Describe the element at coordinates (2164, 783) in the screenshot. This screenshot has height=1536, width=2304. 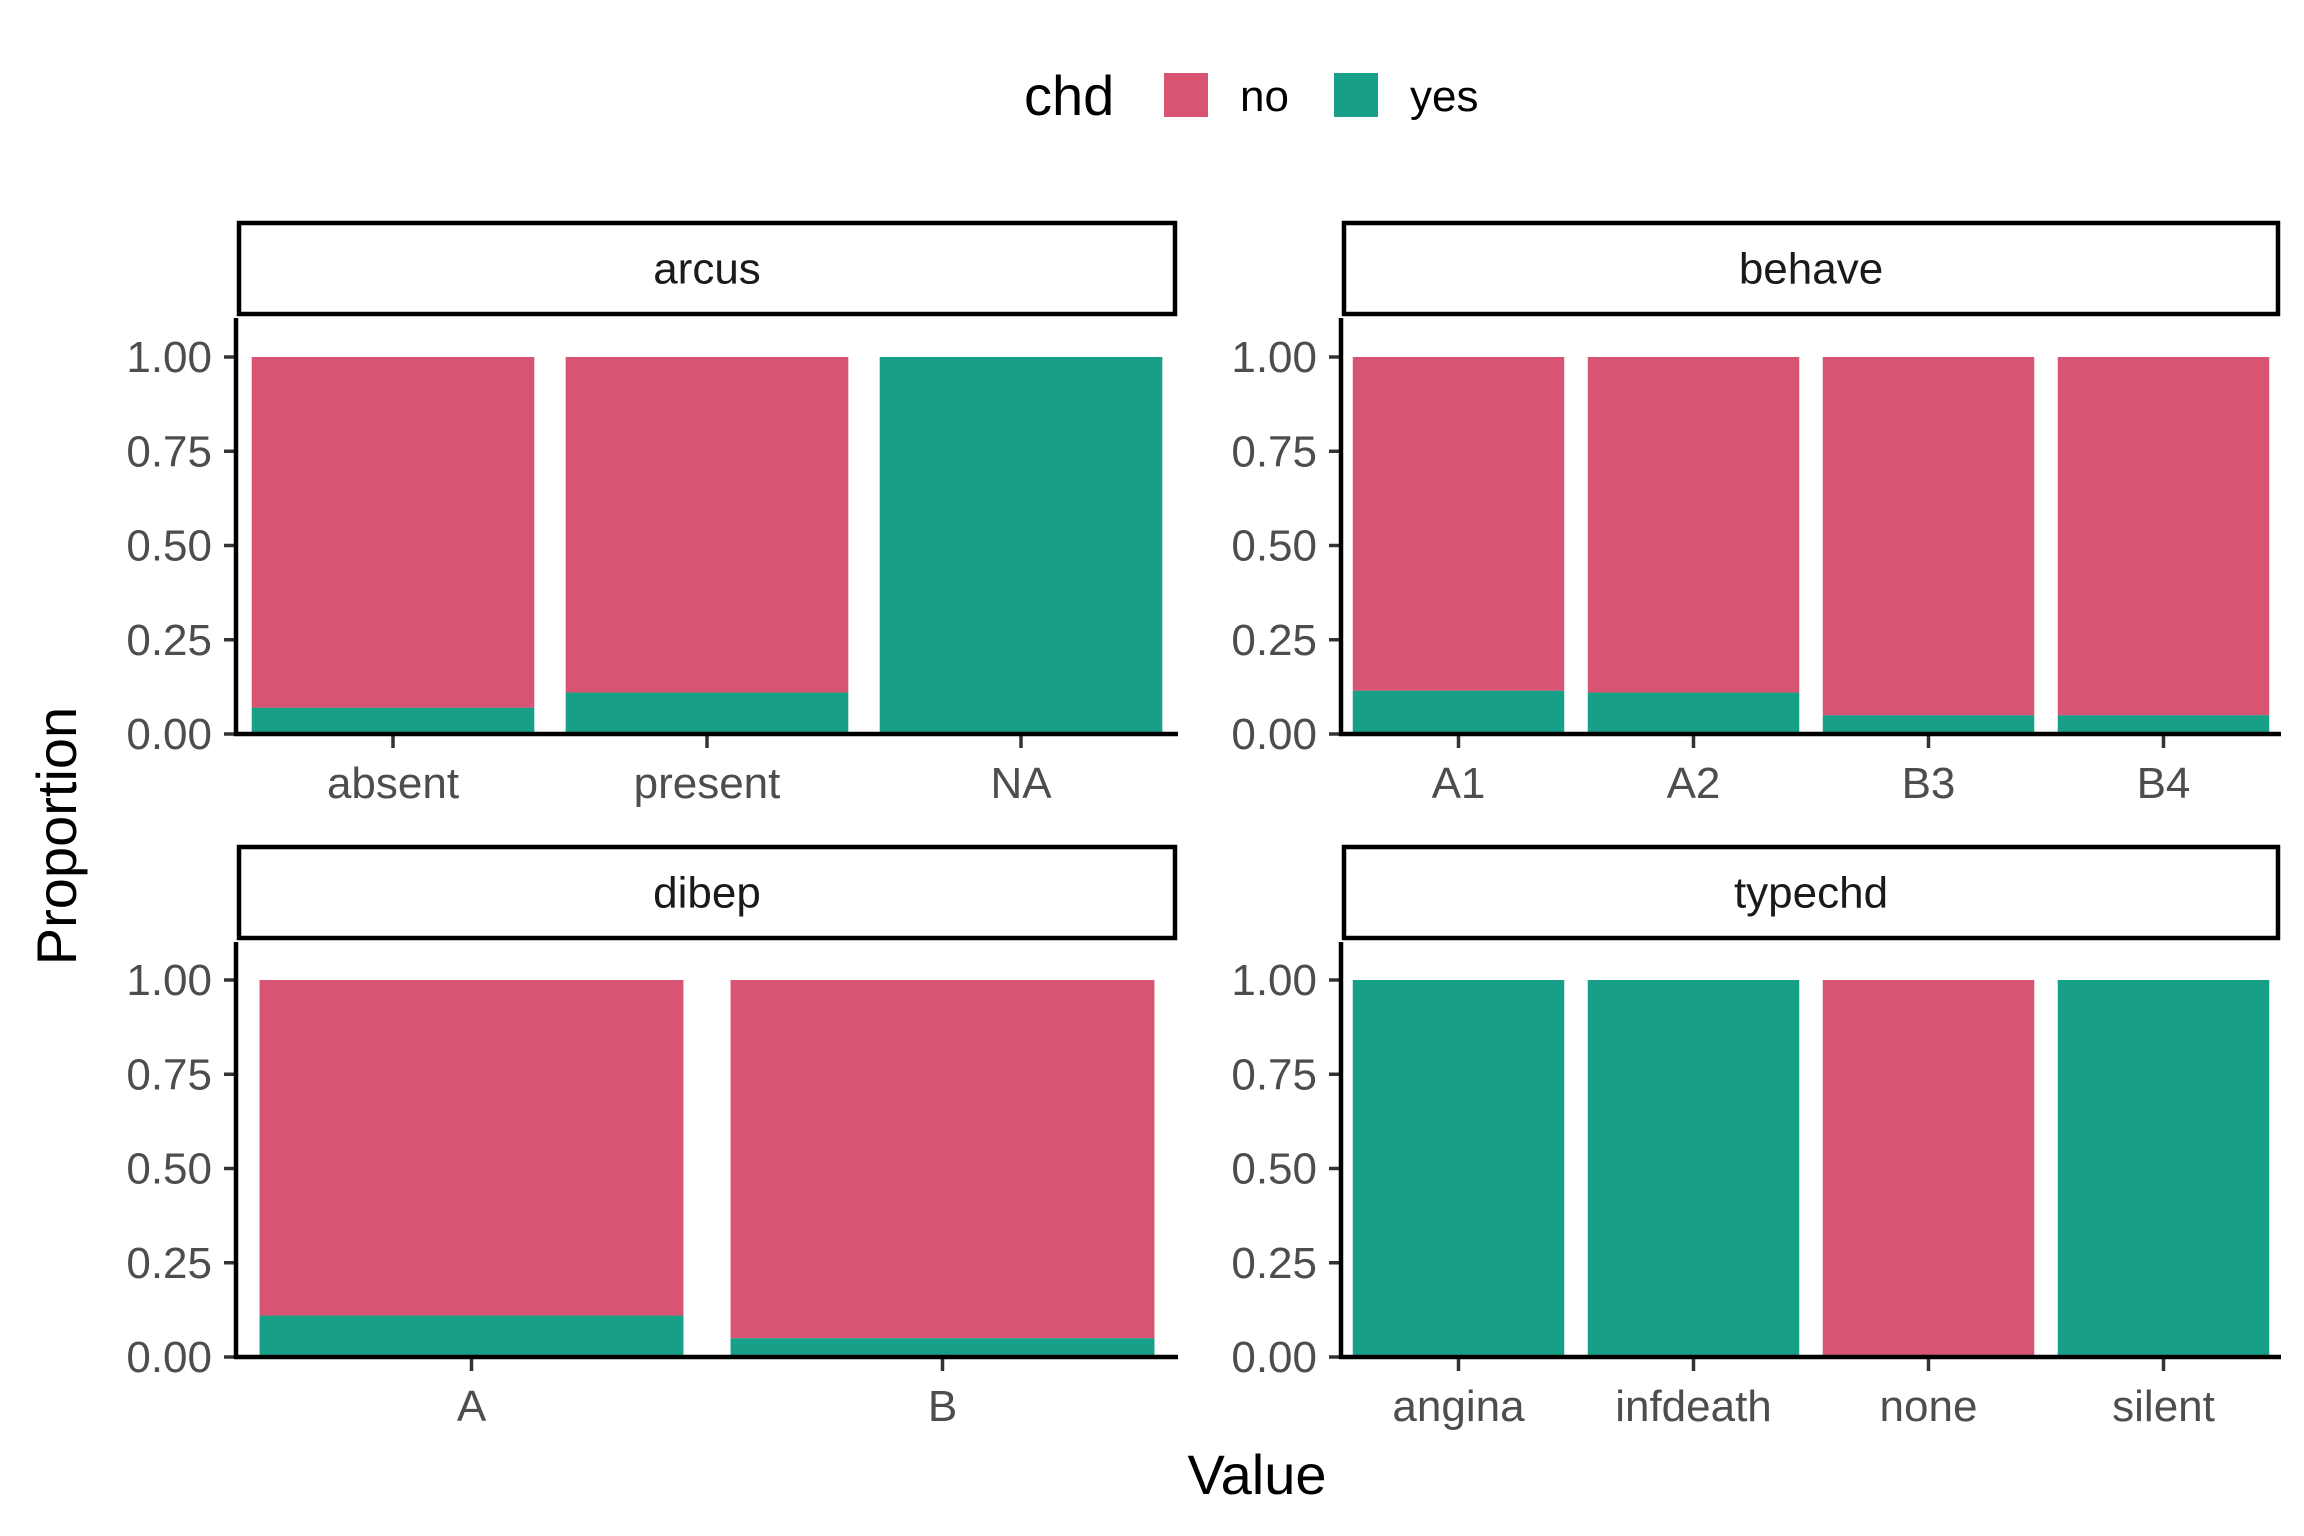
I see `x-tick-label-behave-B4: B4` at that location.